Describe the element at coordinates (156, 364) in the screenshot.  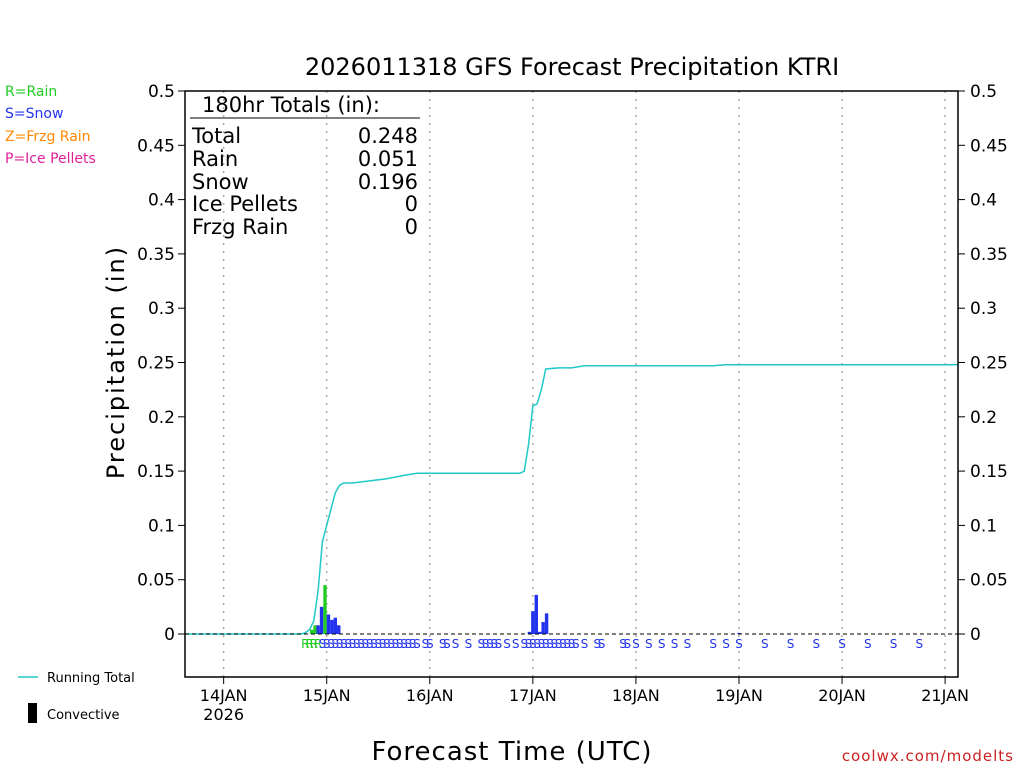
I see `y-tick-label-left: 0.25` at that location.